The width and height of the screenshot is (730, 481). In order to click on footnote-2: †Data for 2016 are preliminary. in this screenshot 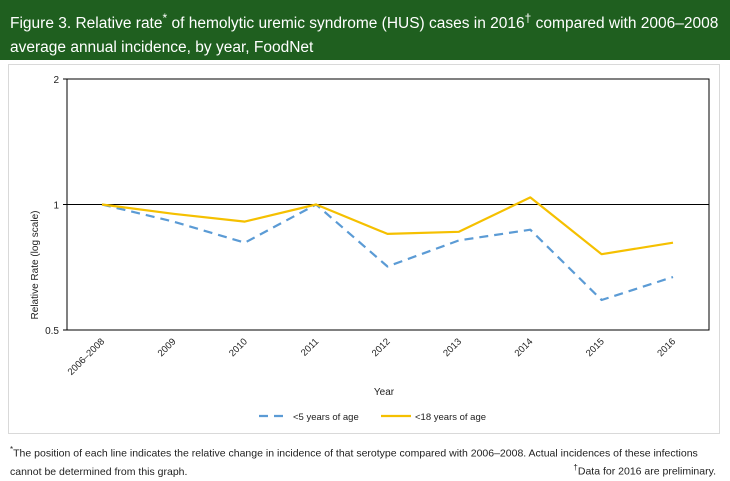, I will do `click(644, 470)`.